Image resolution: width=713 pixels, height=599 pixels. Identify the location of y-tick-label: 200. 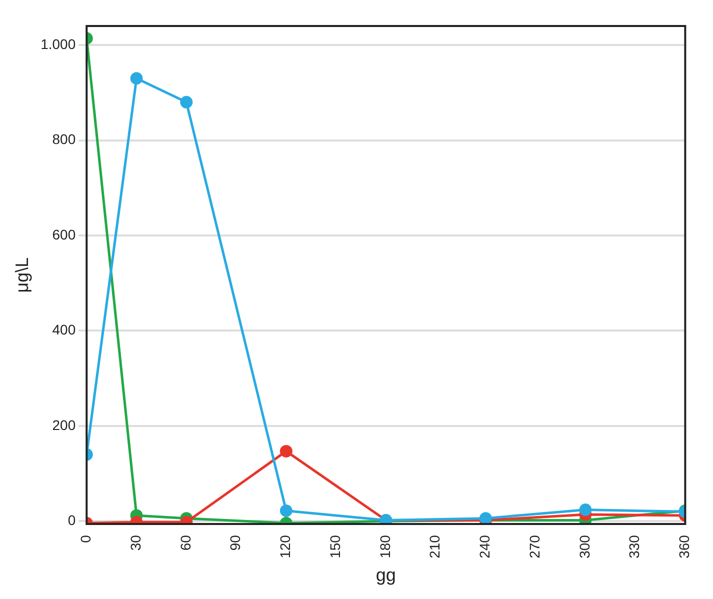
(64, 424).